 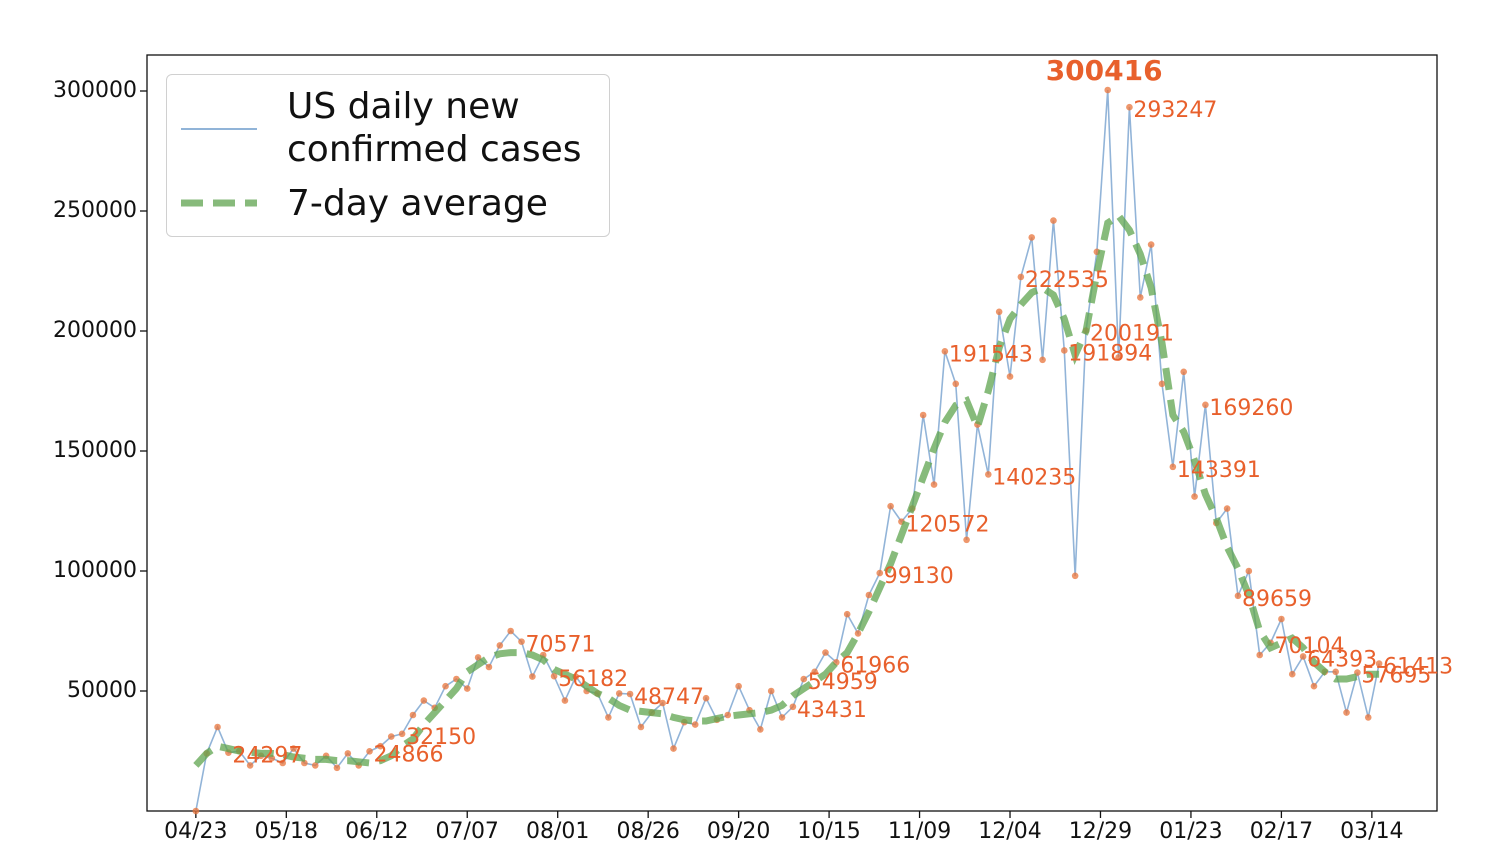 What do you see at coordinates (919, 576) in the screenshot?
I see `annotation: 99130` at bounding box center [919, 576].